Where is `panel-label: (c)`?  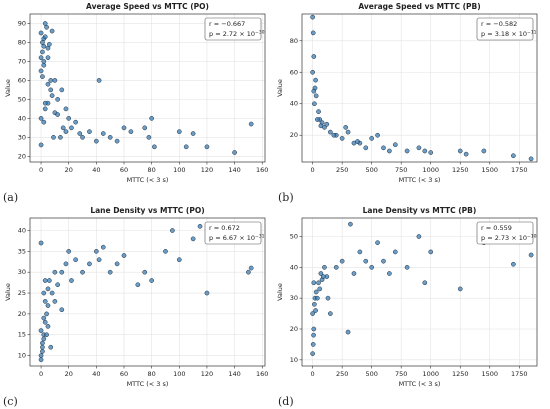
panel-label: (c) is located at coordinates (10, 401).